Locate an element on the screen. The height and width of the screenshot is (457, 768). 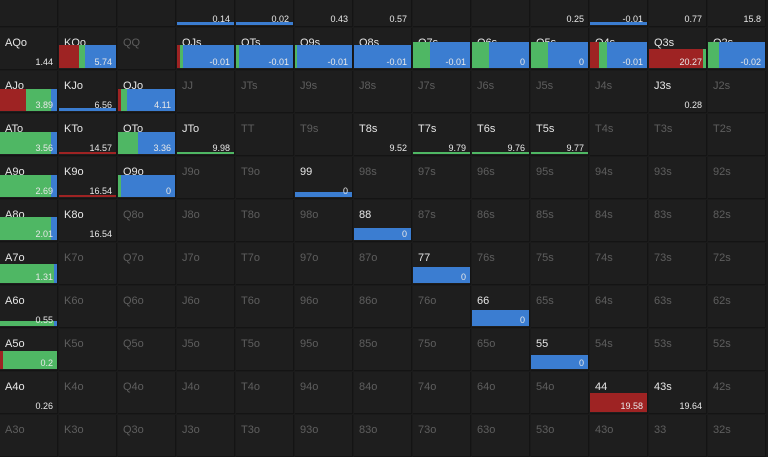
hand-cell: 55 0 is located at coordinates (560, 350).